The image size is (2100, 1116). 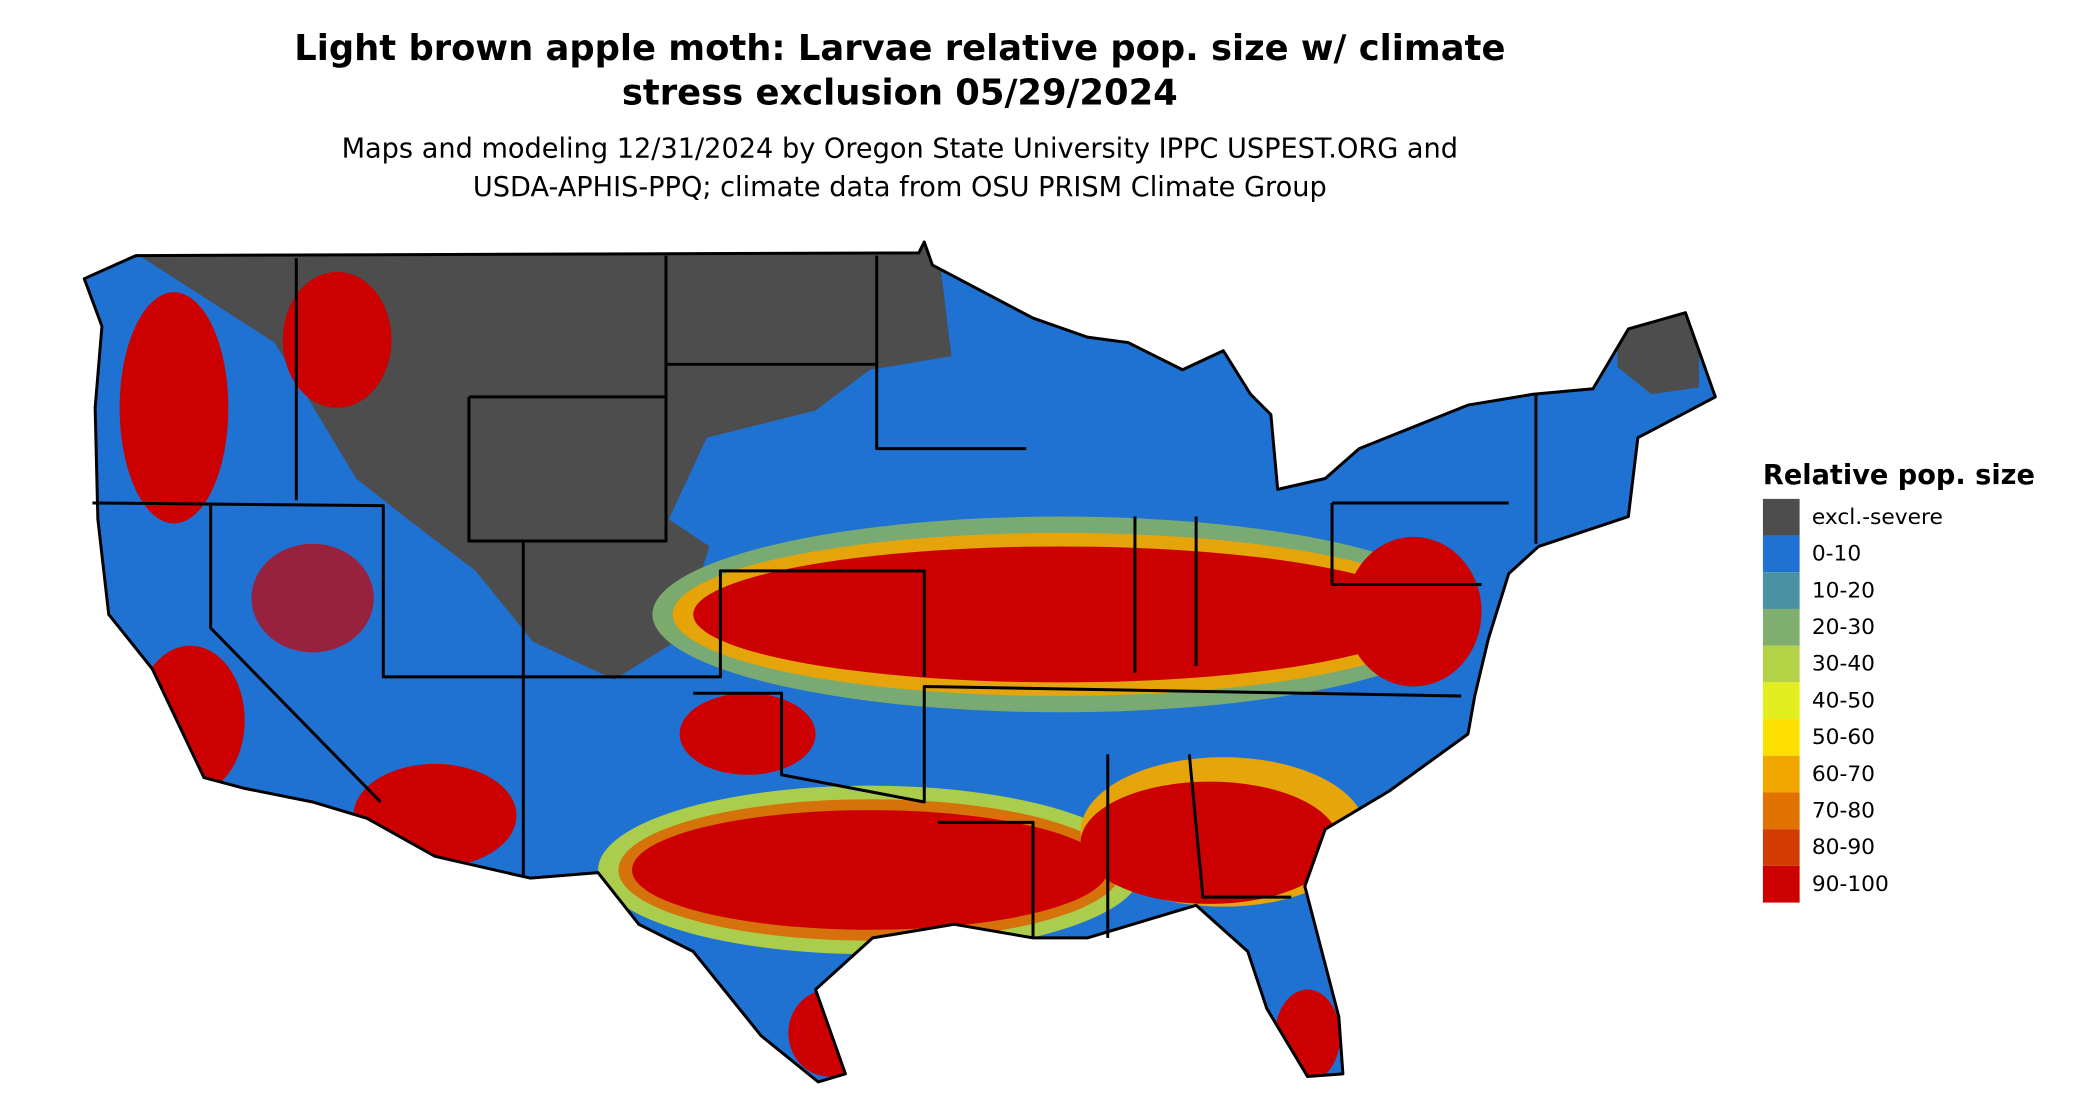 What do you see at coordinates (1843, 737) in the screenshot?
I see `legend-label: 50-60` at bounding box center [1843, 737].